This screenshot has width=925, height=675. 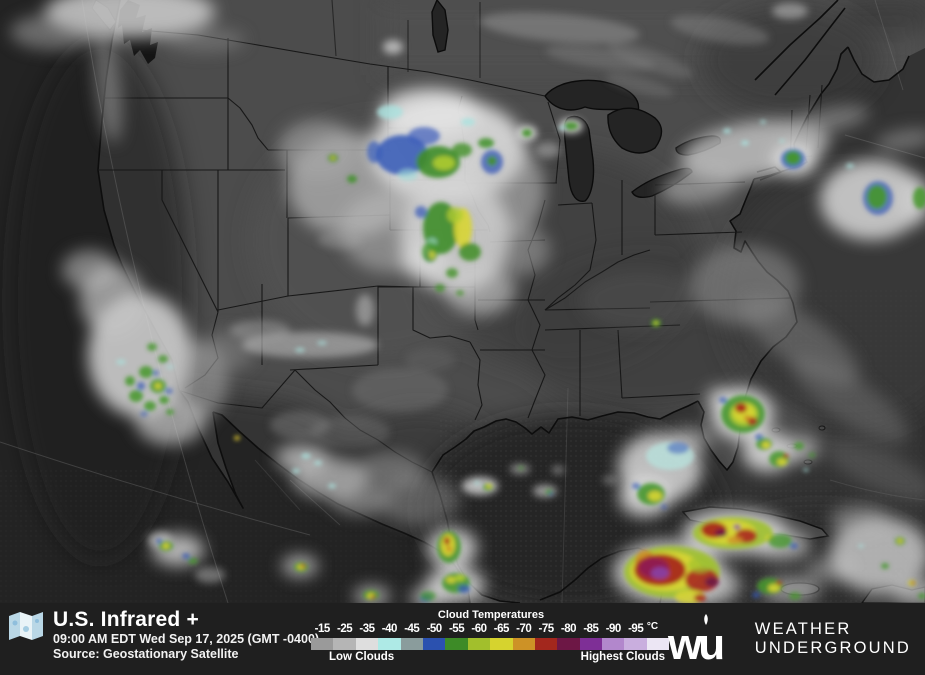 What do you see at coordinates (591, 629) in the screenshot?
I see `legend-tick: -85` at bounding box center [591, 629].